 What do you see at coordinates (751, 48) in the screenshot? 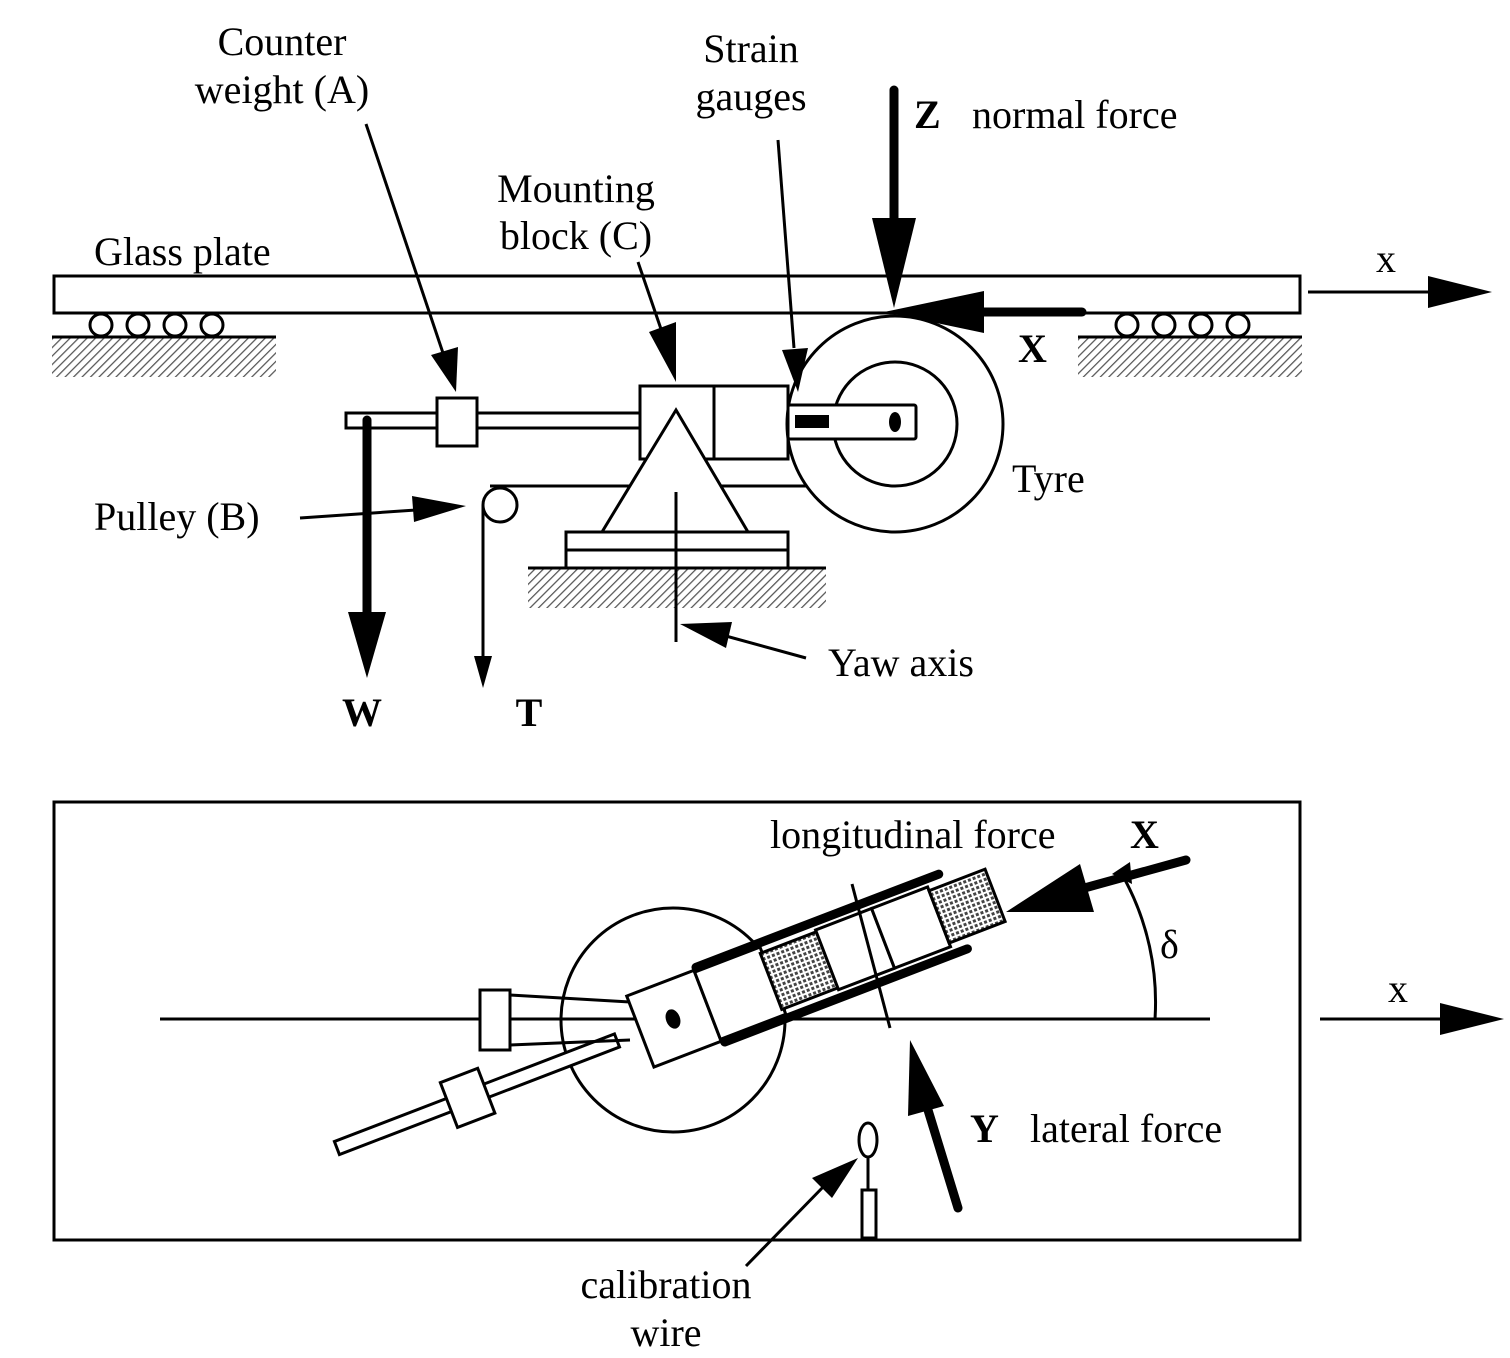
I see `strain-gauges-label-1: Strain` at bounding box center [751, 48].